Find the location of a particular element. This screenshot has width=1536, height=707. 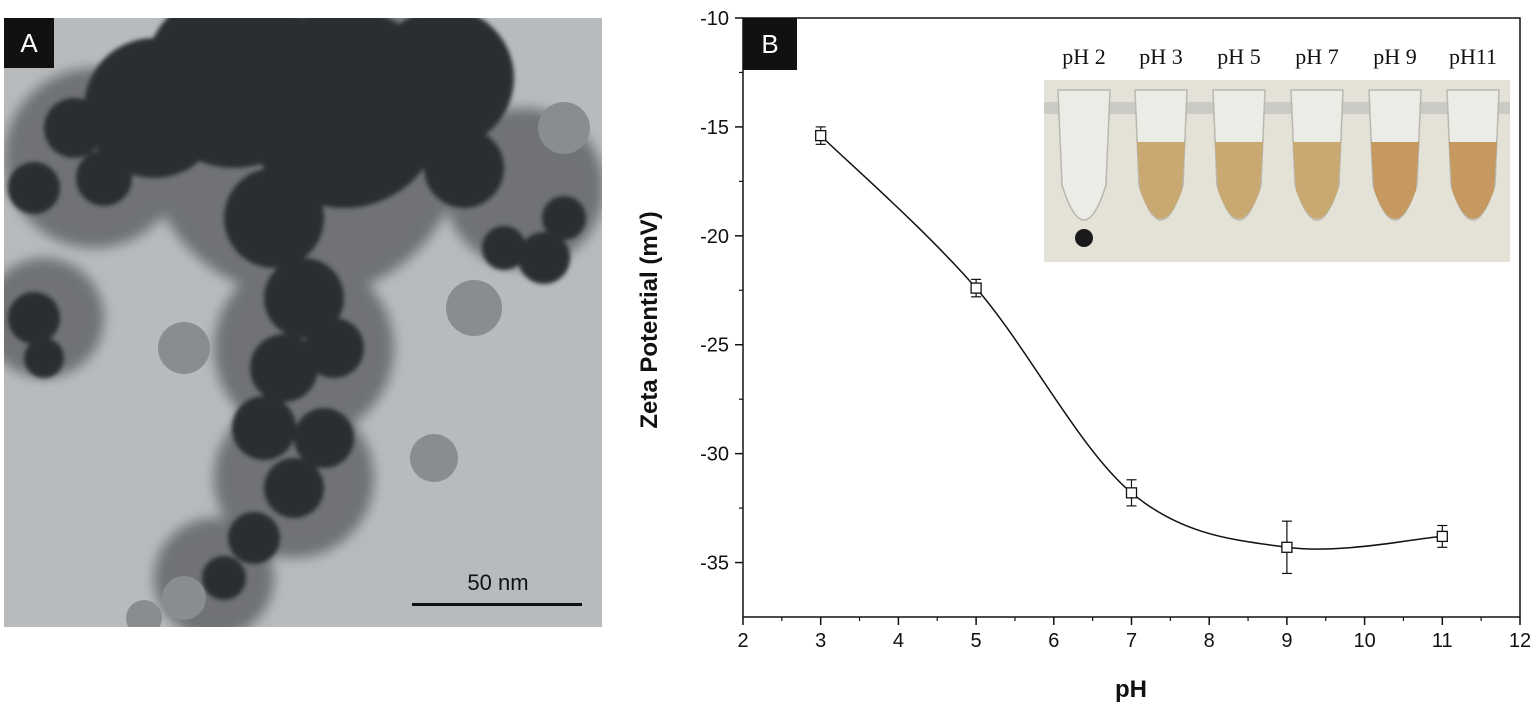

x-tick-label: 4 is located at coordinates (898, 641).